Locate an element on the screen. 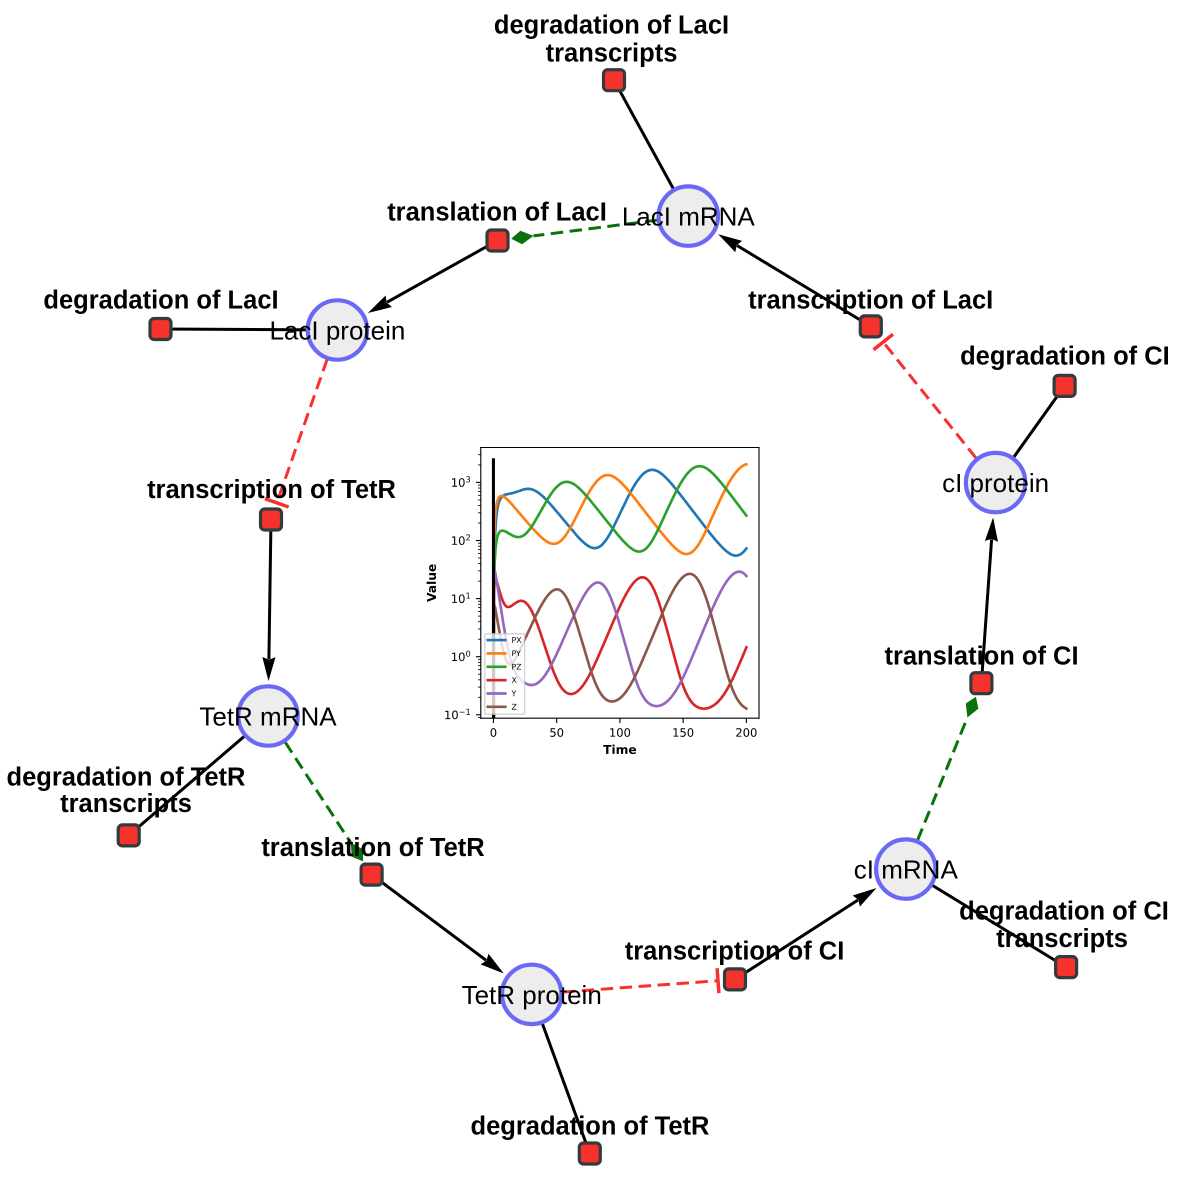 The width and height of the screenshot is (1189, 1200). svg-text: TetR protein is located at coordinates (532, 995).